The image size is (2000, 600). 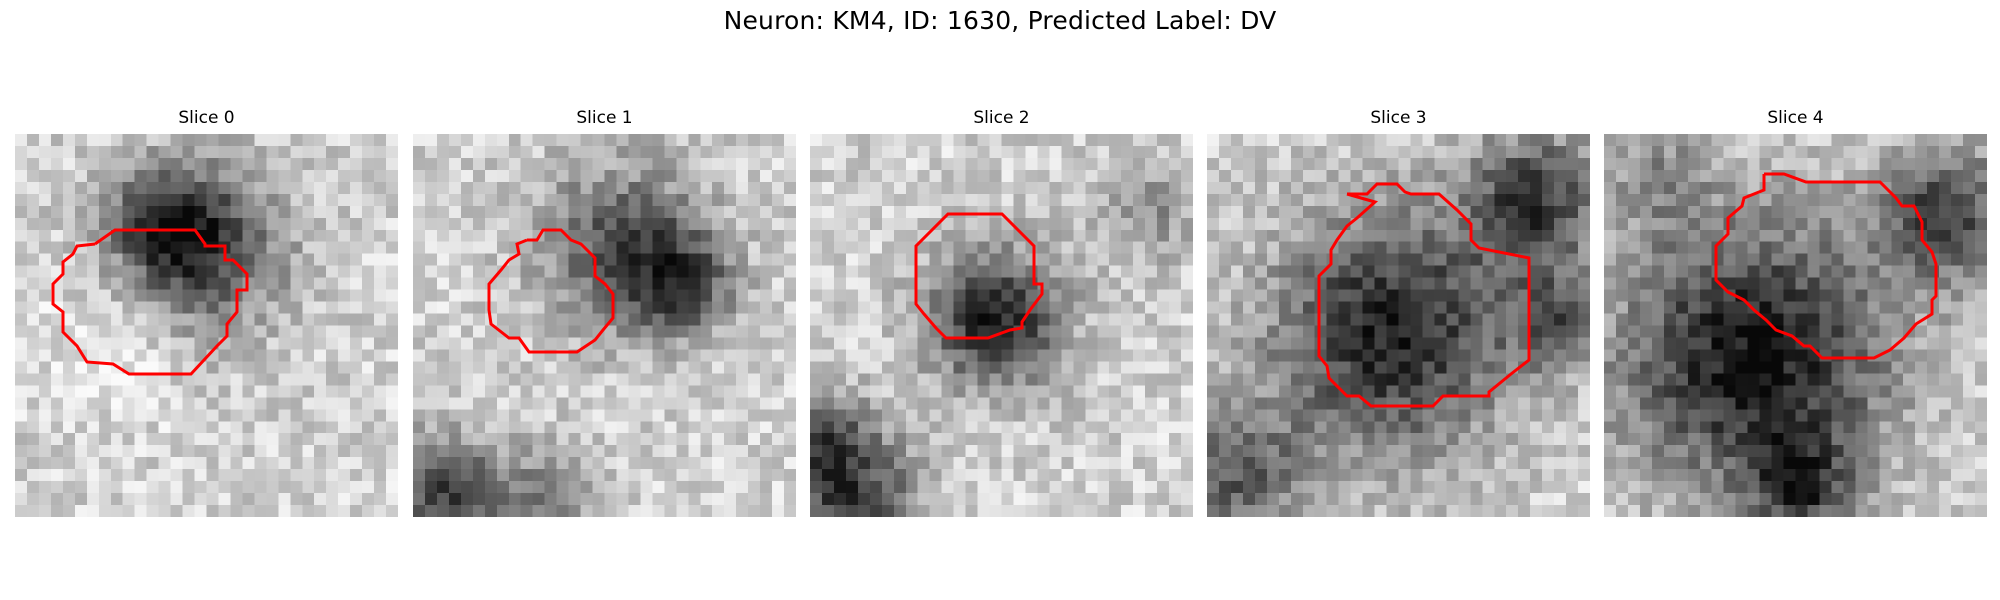 What do you see at coordinates (1398, 118) in the screenshot?
I see `slice-title-3: Slice 3` at bounding box center [1398, 118].